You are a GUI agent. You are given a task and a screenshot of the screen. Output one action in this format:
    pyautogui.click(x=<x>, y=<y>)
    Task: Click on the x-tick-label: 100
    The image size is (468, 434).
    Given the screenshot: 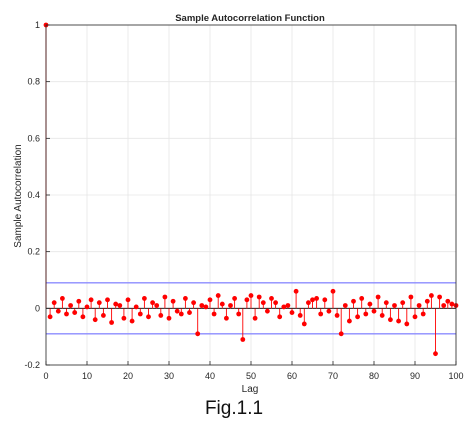 What is the action you would take?
    pyautogui.click(x=455, y=376)
    